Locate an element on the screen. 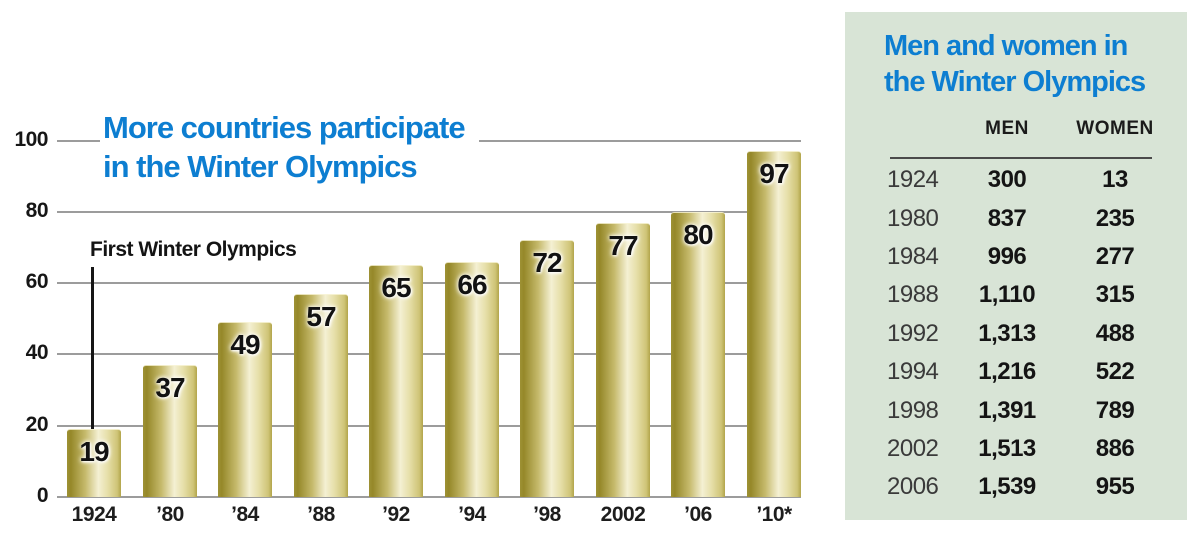  bar-value-label: 66 is located at coordinates (472, 284).